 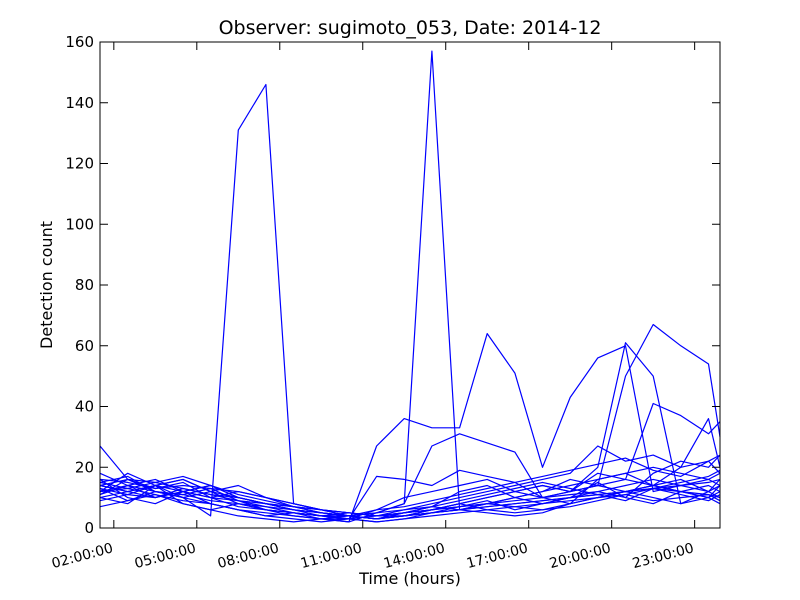 What do you see at coordinates (79, 164) in the screenshot?
I see `y-tick-label: 120` at bounding box center [79, 164].